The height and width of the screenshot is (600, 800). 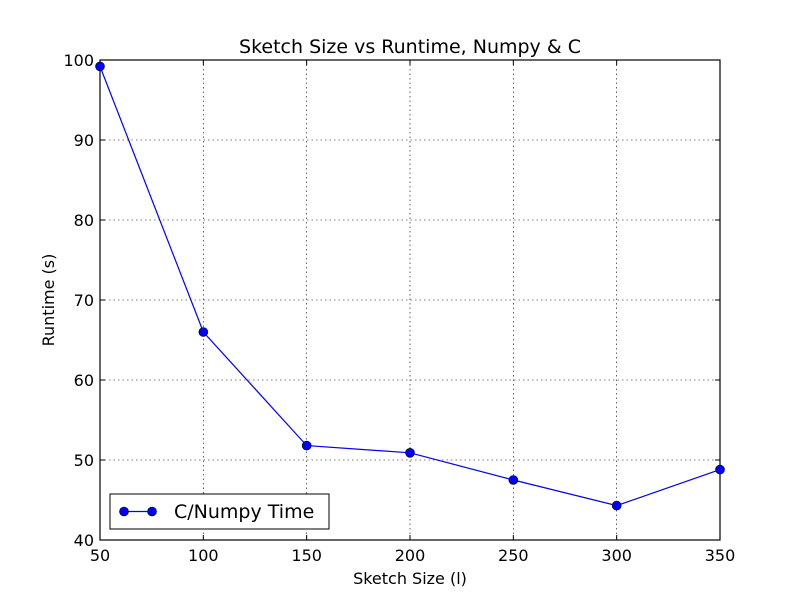 I want to click on chart-title: Sketch Size vs Runtime, Numpy & C, so click(x=410, y=47).